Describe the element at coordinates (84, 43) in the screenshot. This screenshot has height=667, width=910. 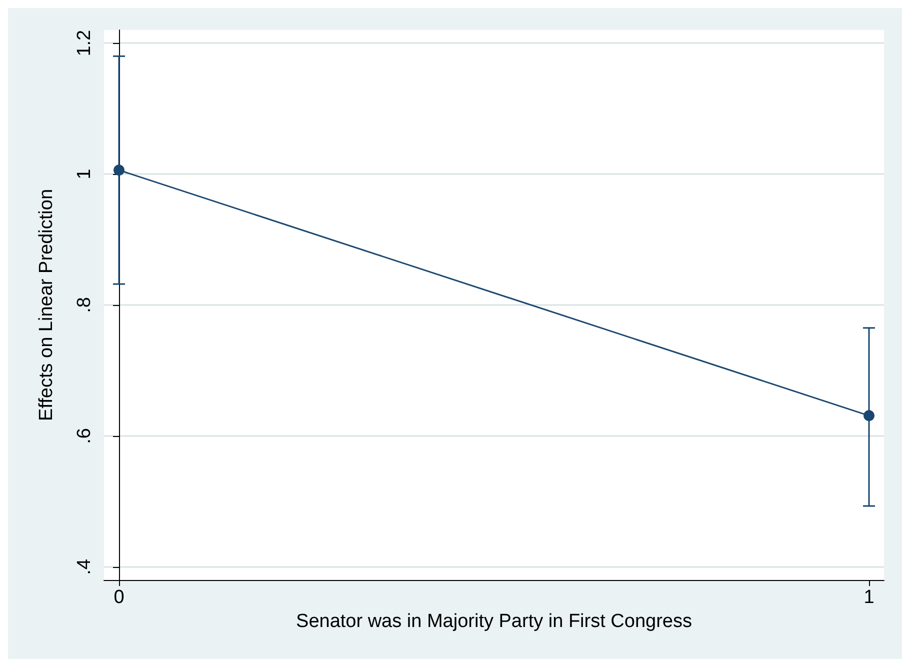
I see `y-tick-label: 1.2` at that location.